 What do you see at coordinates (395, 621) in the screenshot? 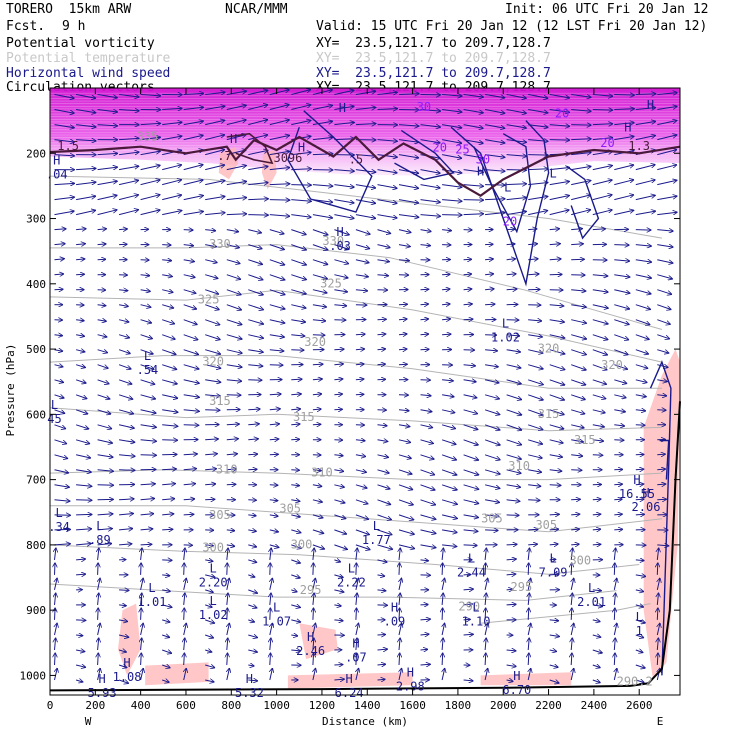
I see `extremum-value: .09` at bounding box center [395, 621].